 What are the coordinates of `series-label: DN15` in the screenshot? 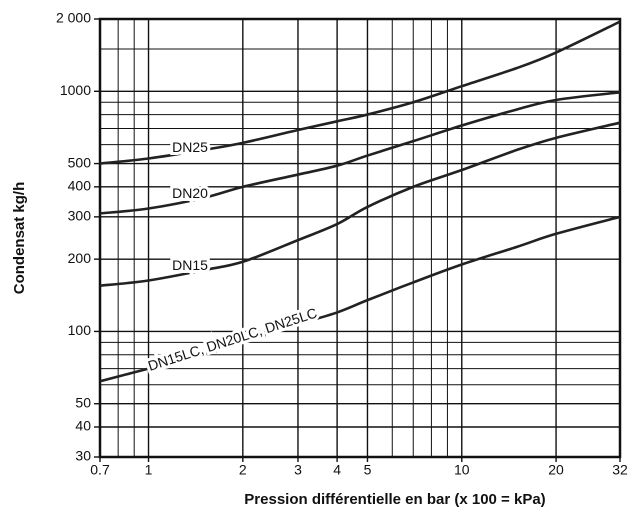 It's located at (190, 265).